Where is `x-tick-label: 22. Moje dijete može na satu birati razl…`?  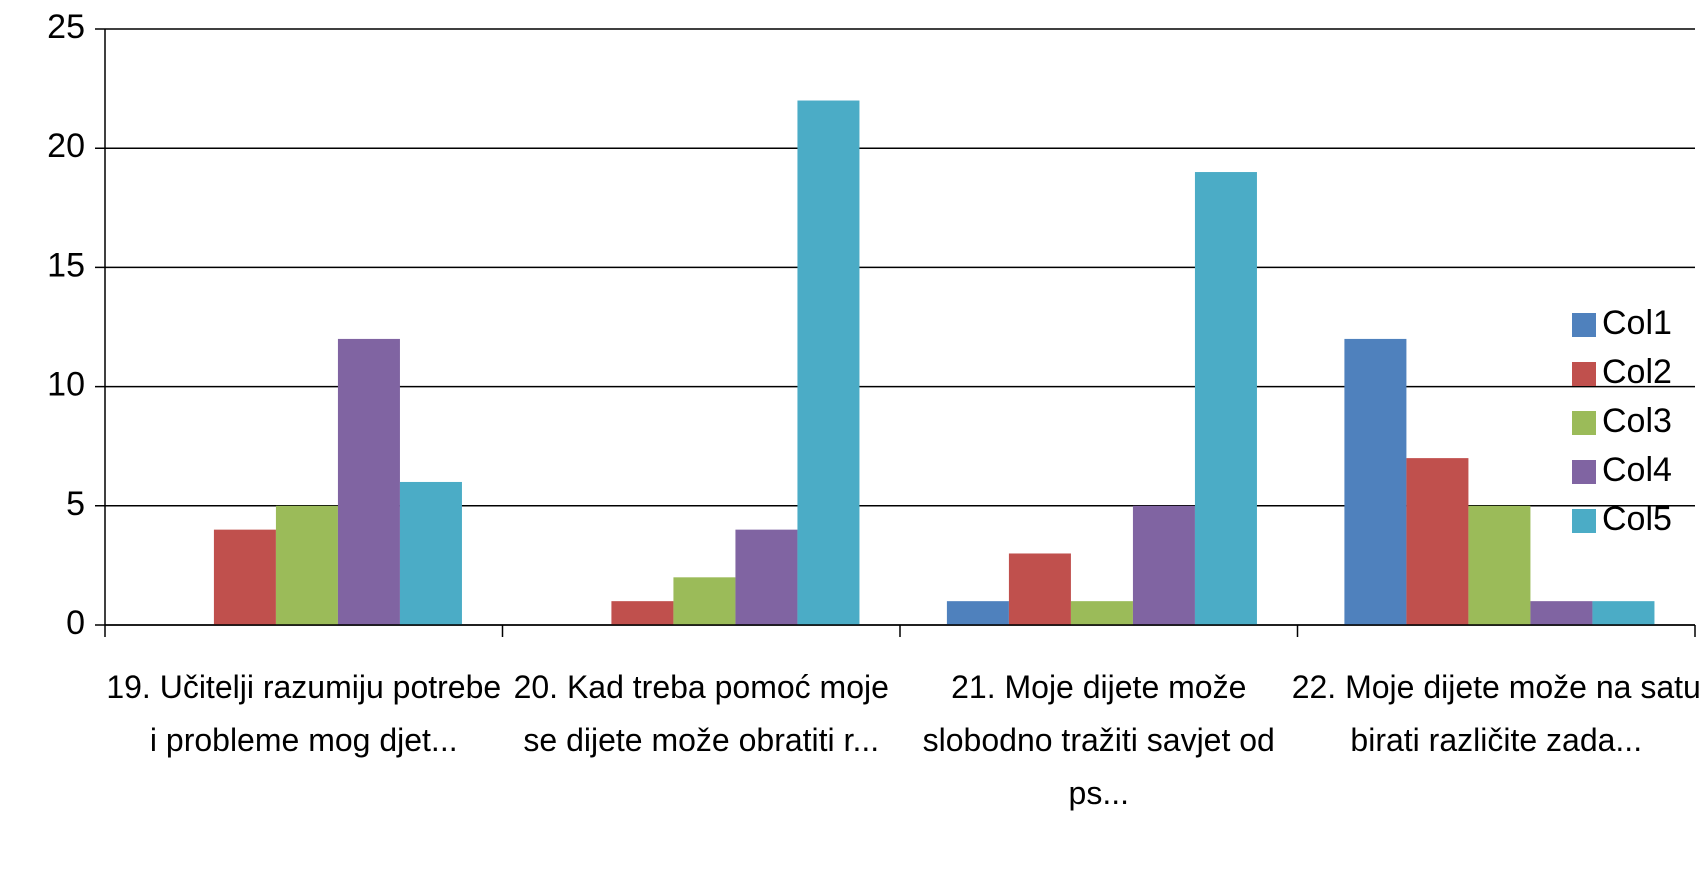
x-tick-label: 22. Moje dijete može na satu birati razl… is located at coordinates (1495, 713).